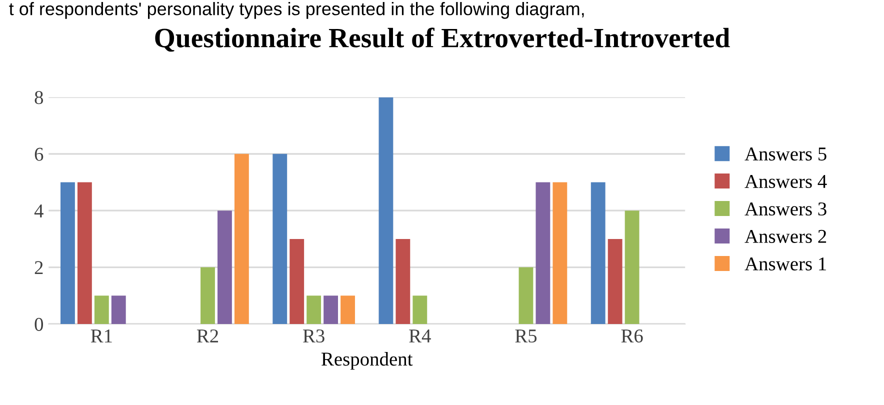 The image size is (884, 405). I want to click on x-tick-label: R6, so click(632, 336).